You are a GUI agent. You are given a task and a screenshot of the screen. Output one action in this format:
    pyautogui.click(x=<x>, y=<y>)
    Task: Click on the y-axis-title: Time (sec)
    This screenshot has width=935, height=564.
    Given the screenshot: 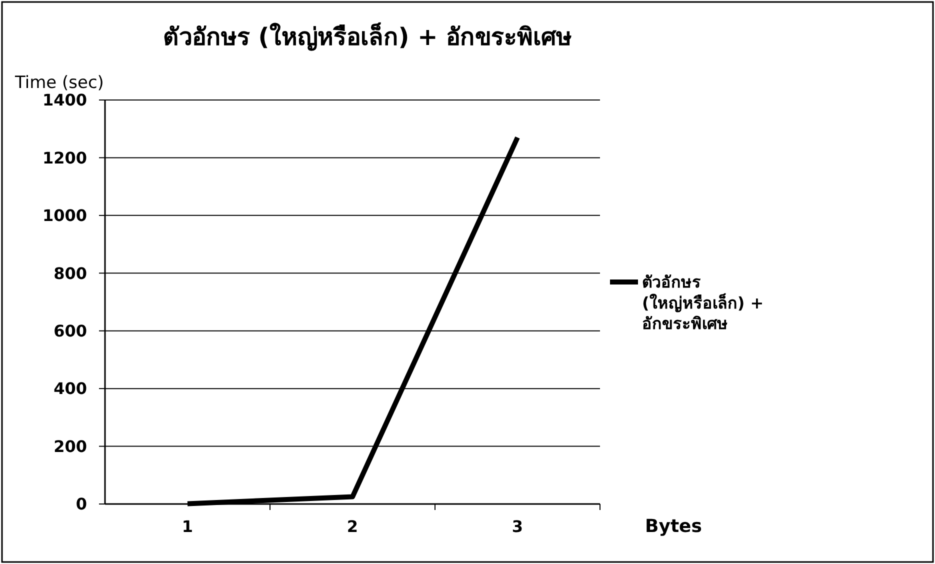 What is the action you would take?
    pyautogui.click(x=59, y=83)
    